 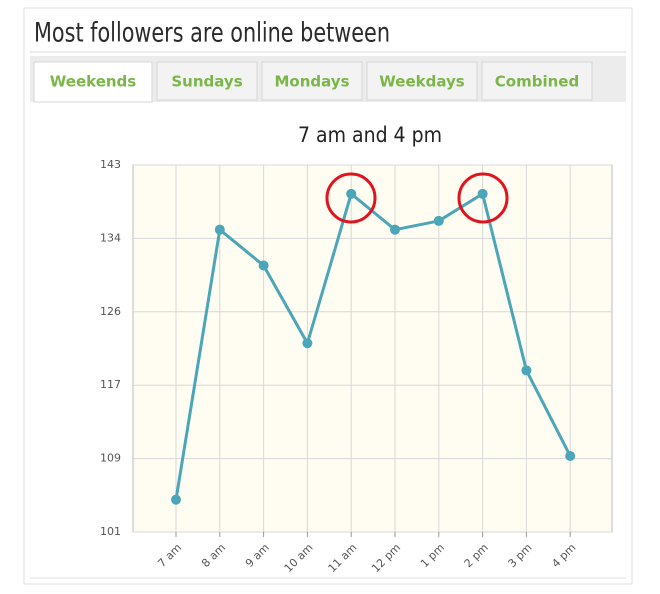 I want to click on tab-label: Weekends, so click(x=93, y=82).